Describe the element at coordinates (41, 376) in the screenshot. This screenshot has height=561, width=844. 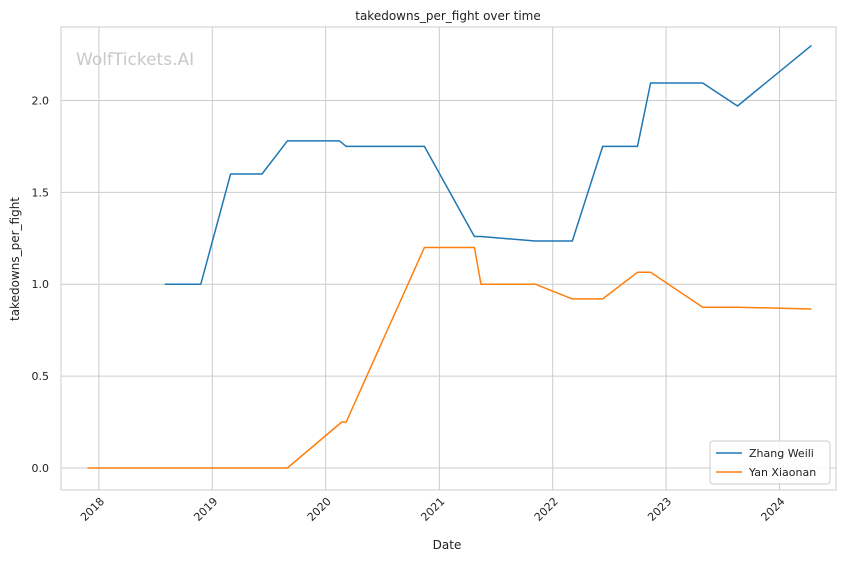
I see `y-tick-label: 0.5` at that location.